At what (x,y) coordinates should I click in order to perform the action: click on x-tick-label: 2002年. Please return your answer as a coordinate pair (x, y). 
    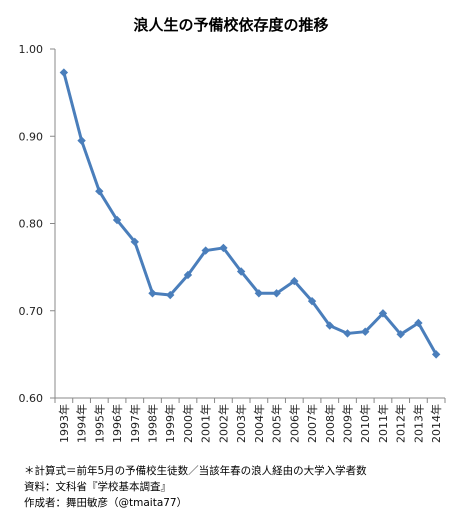
    Looking at the image, I should click on (223, 423).